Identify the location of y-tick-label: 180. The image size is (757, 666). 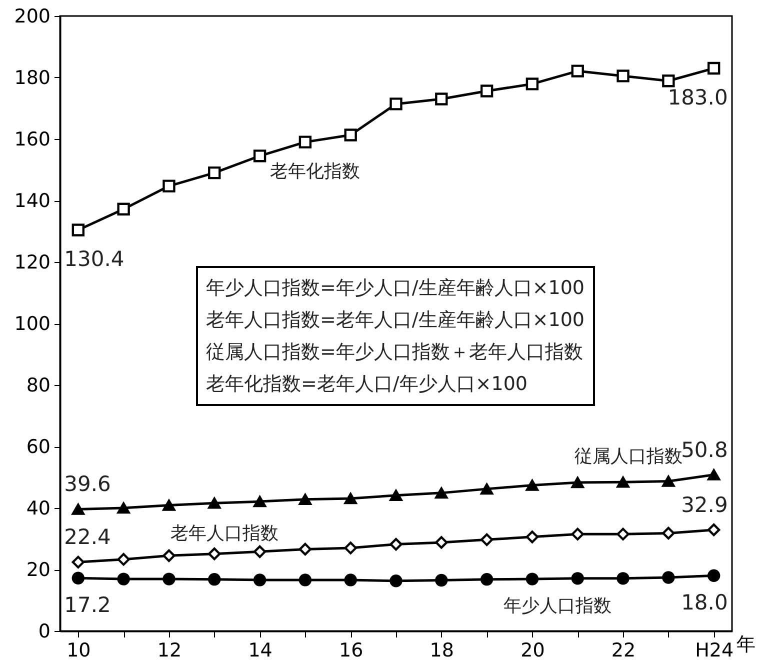
(32, 78).